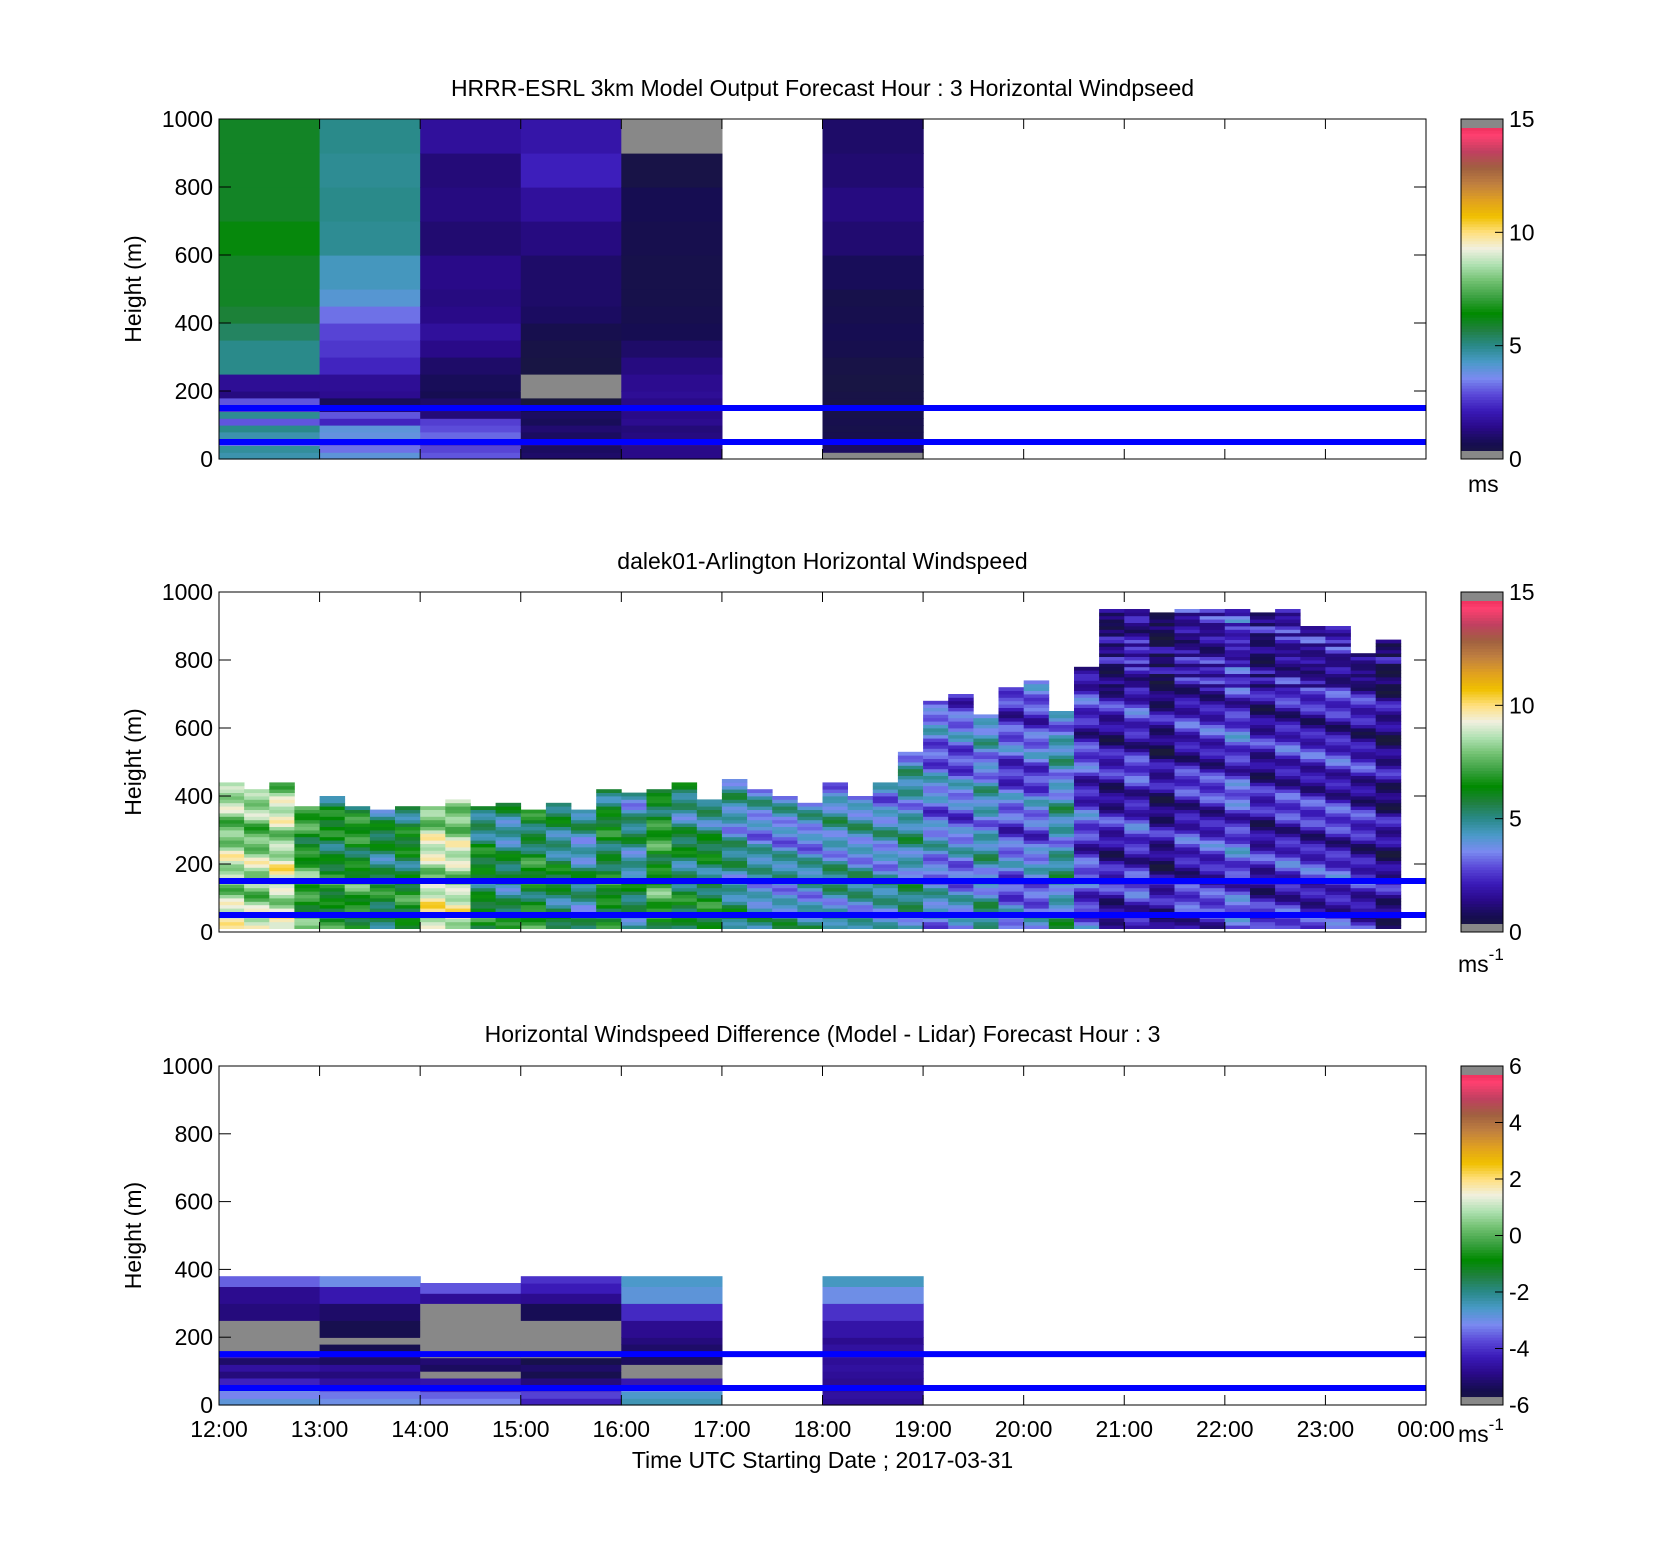  I want to click on y-tick-label: 600, so click(194, 728).